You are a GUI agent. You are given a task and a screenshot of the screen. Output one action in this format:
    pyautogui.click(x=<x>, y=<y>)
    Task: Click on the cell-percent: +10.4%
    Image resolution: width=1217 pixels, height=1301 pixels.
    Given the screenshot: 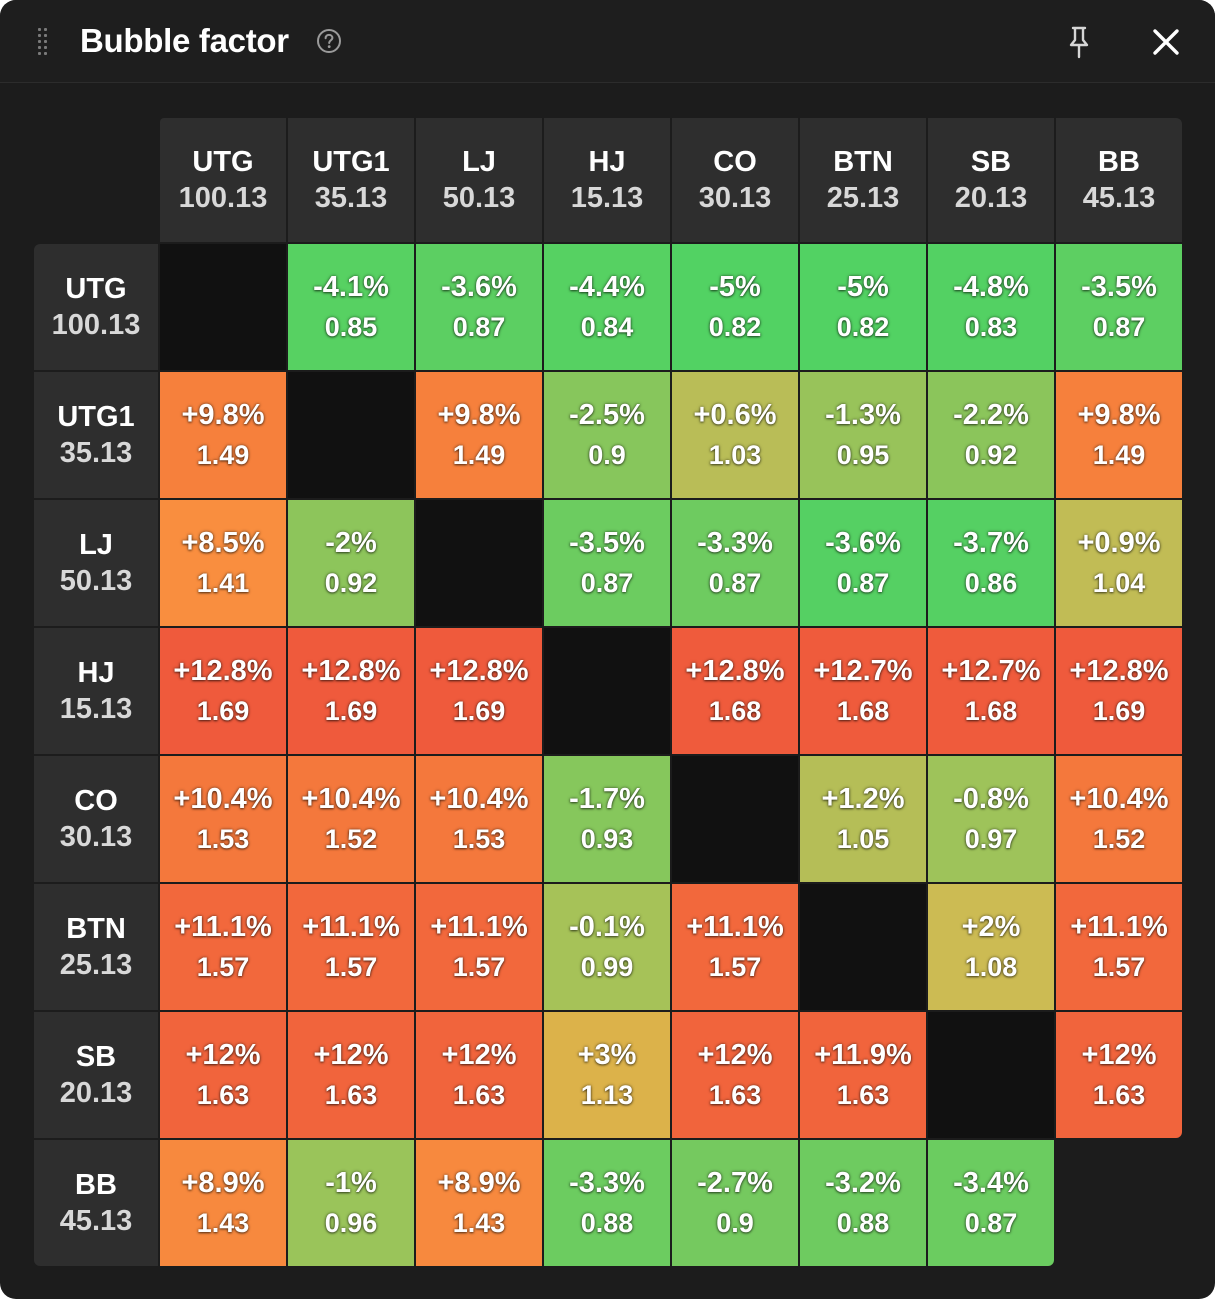 What is the action you would take?
    pyautogui.click(x=223, y=799)
    